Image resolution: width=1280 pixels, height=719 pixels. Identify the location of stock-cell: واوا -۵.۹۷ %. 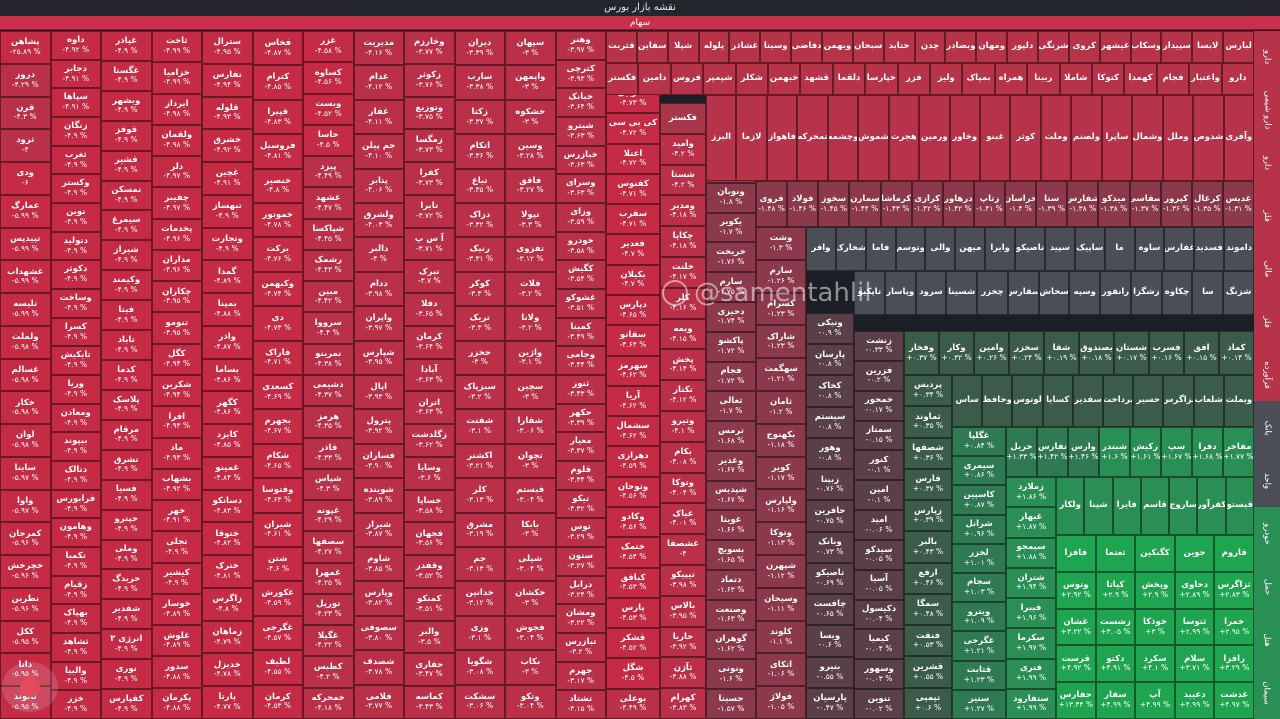
(25, 506).